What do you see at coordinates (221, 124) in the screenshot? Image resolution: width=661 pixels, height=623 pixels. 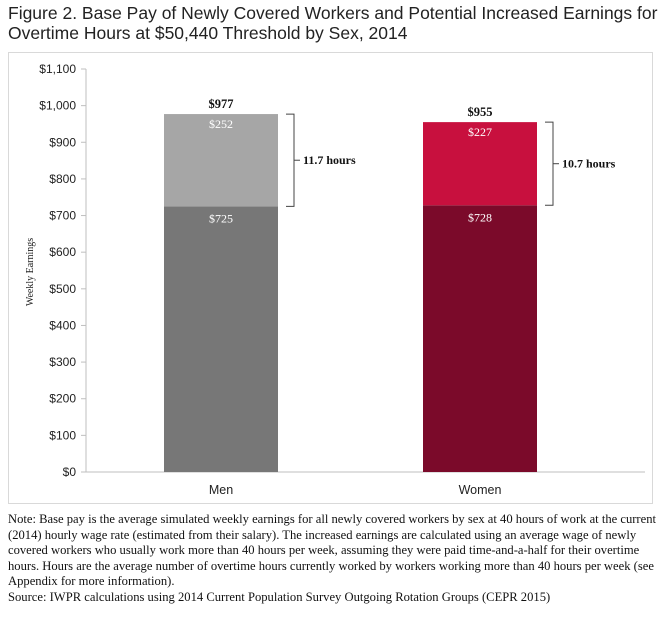 I see `bar-increase-label: $252` at bounding box center [221, 124].